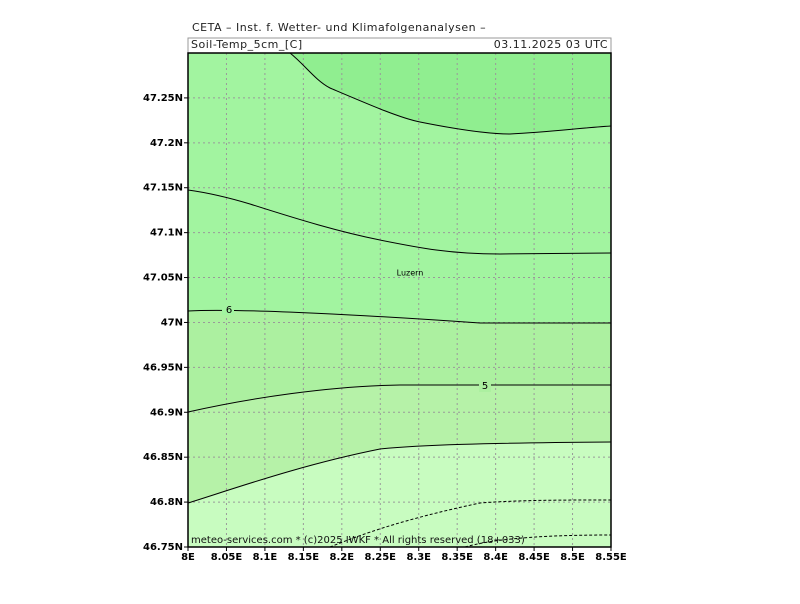 The image size is (800, 604). What do you see at coordinates (166, 412) in the screenshot?
I see `y-tick-label: 46.9N` at bounding box center [166, 412].